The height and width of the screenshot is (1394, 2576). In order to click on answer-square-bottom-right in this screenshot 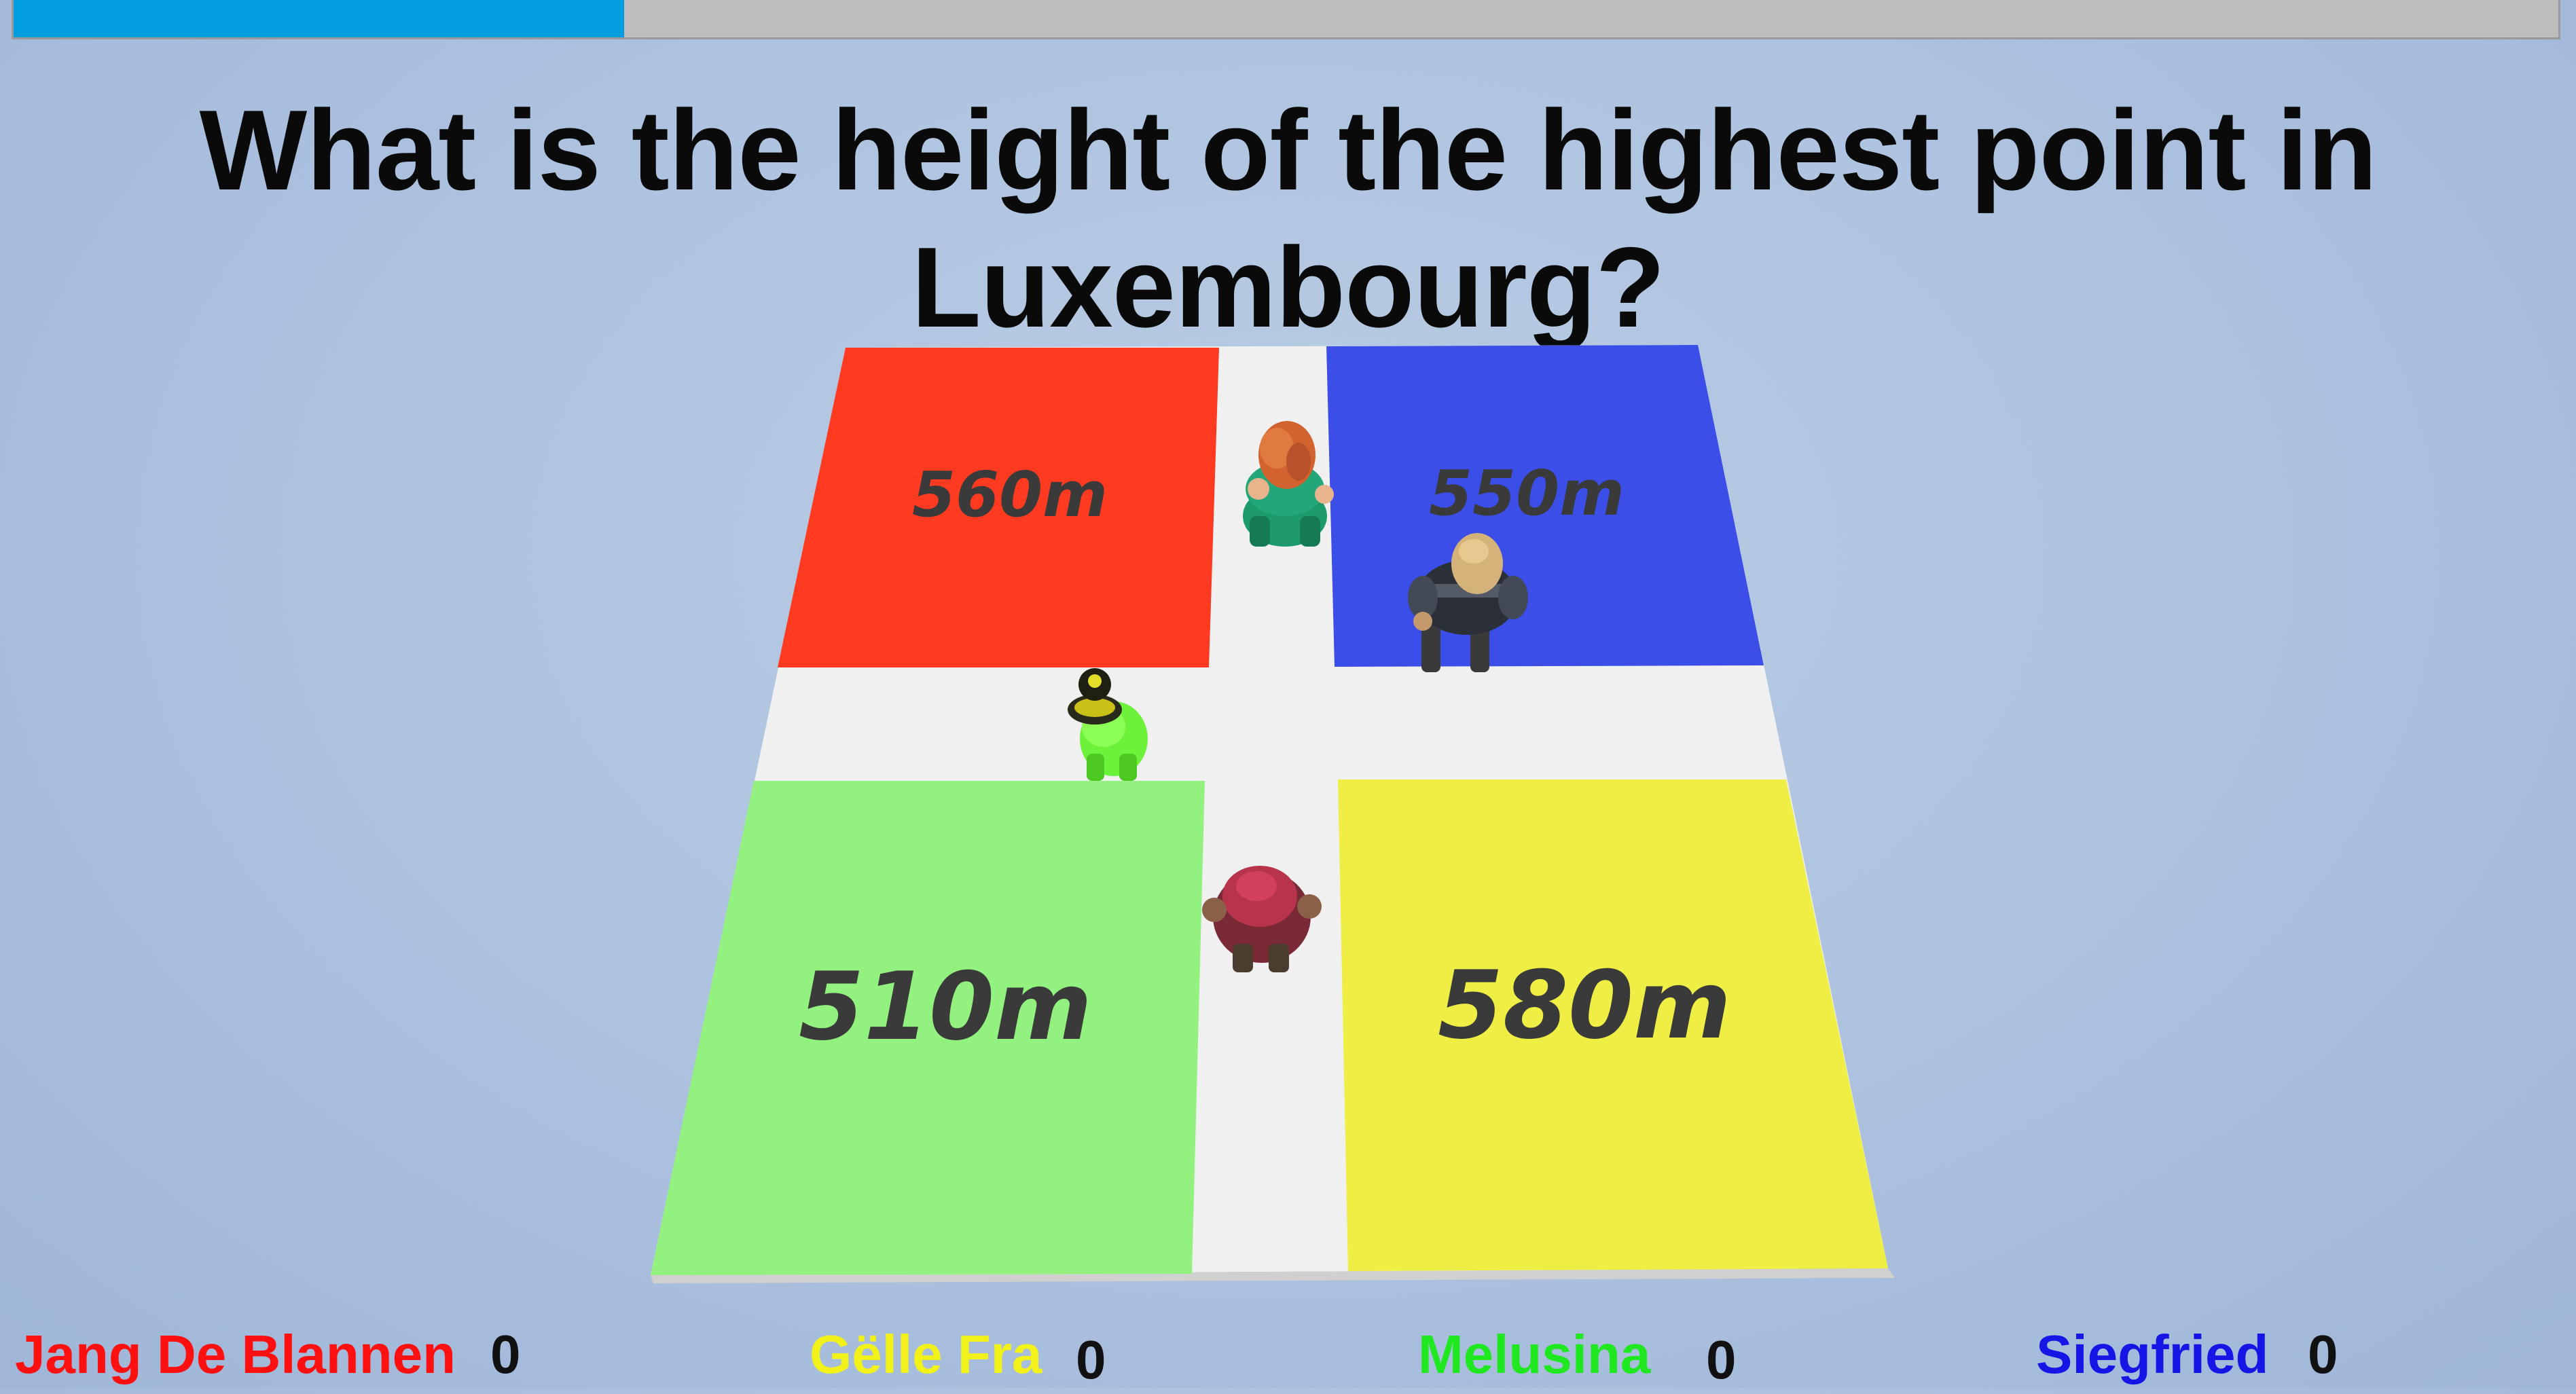, I will do `click(1613, 1025)`.